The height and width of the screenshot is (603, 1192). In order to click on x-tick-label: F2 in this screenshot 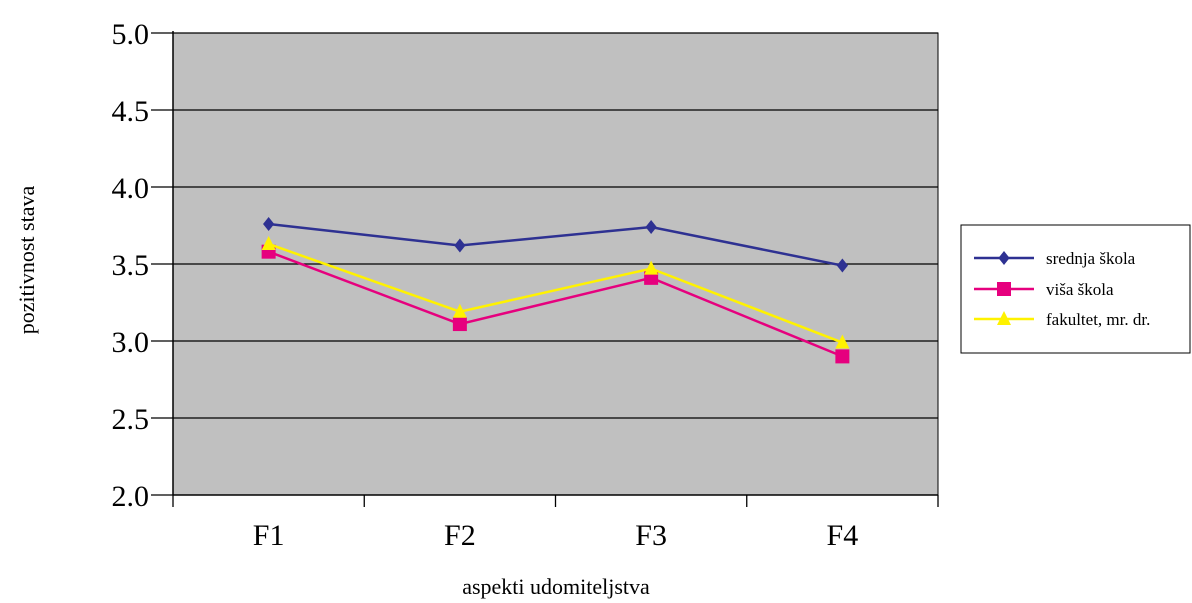, I will do `click(460, 535)`.